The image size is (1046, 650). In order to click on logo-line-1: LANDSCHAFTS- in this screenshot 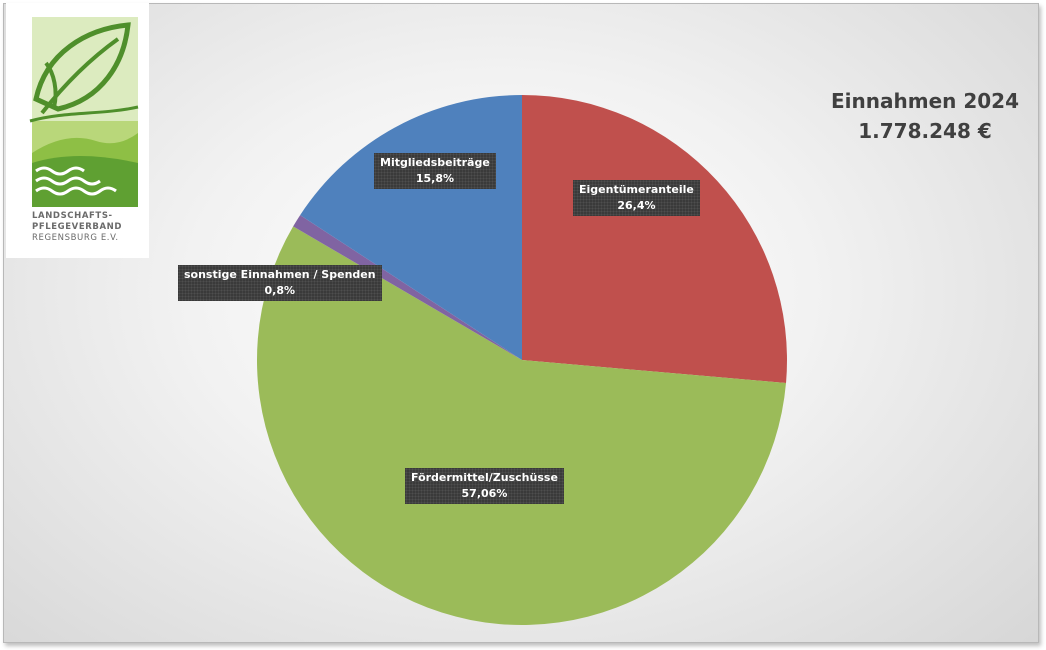, I will do `click(72, 216)`.